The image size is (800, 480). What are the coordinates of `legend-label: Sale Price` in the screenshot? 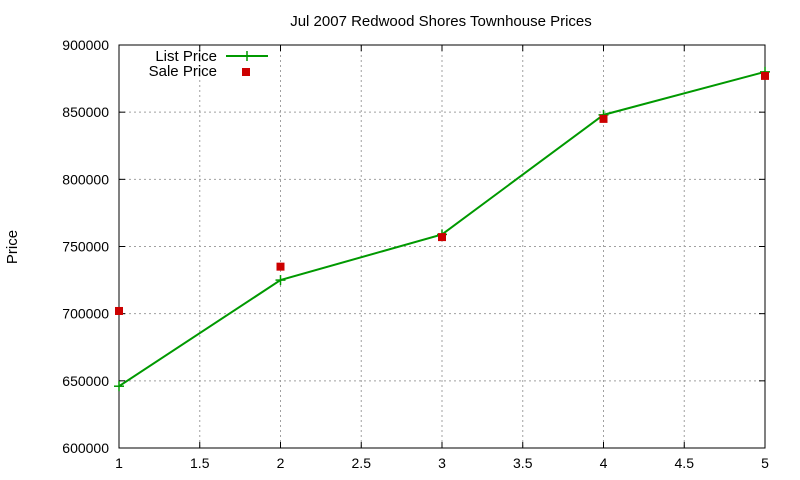 It's located at (183, 71).